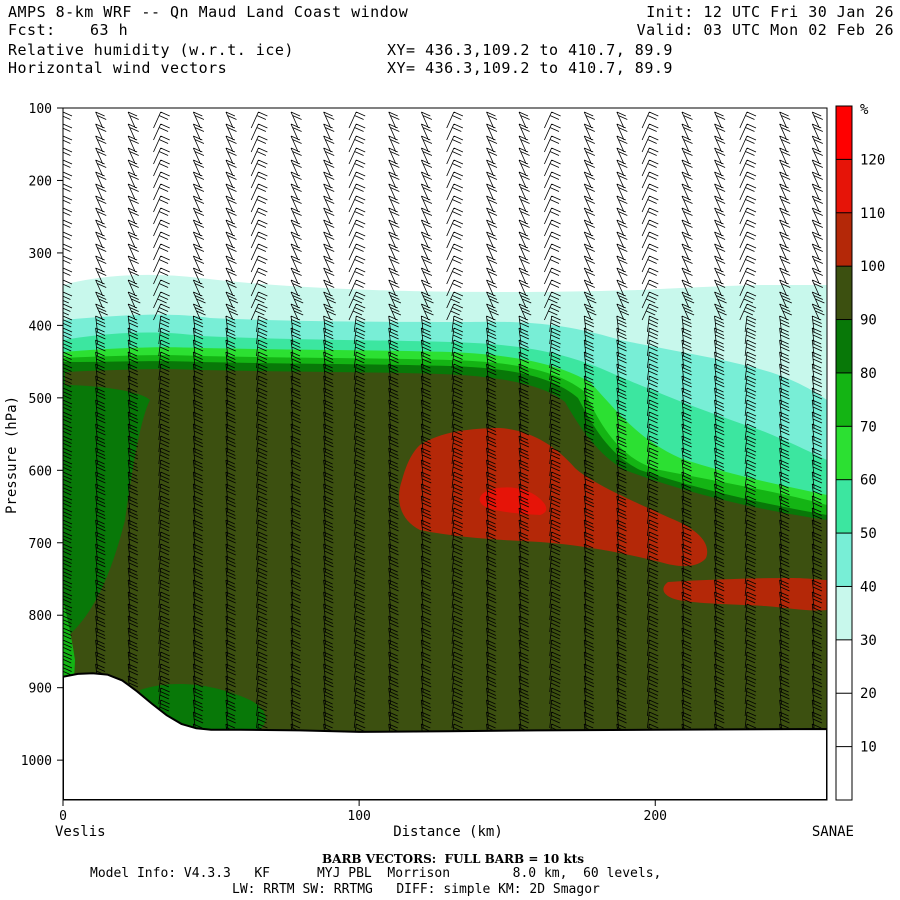 This screenshot has width=900, height=900. Describe the element at coordinates (530, 50) in the screenshot. I see `cross-section-endpoints-1: XY= 436.3,109.2 to 410.7, 89.9` at that location.